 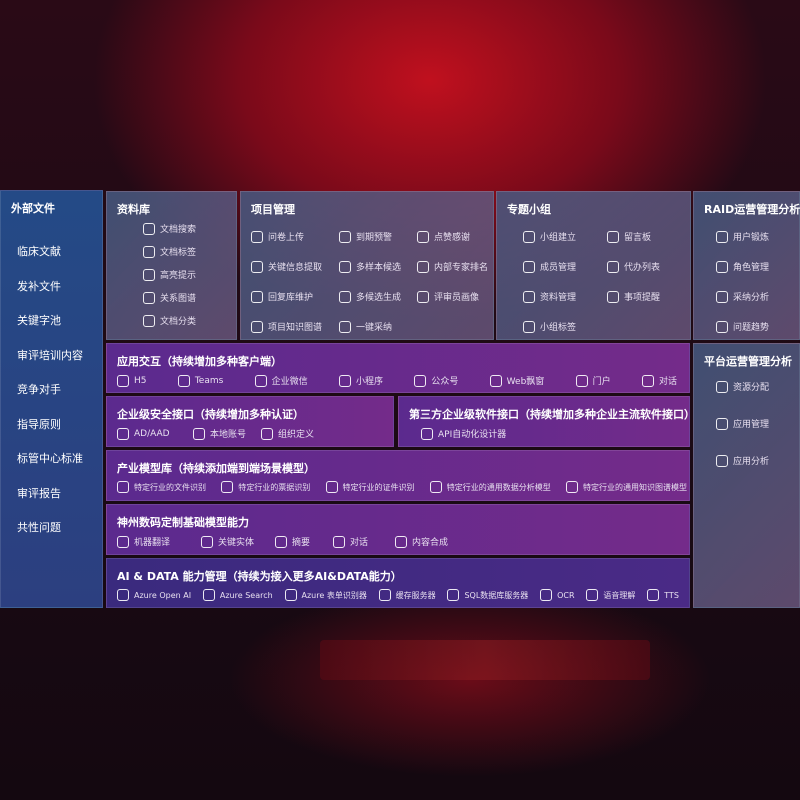 What do you see at coordinates (565, 236) in the screenshot?
I see `feature-item: 小组建立` at bounding box center [565, 236].